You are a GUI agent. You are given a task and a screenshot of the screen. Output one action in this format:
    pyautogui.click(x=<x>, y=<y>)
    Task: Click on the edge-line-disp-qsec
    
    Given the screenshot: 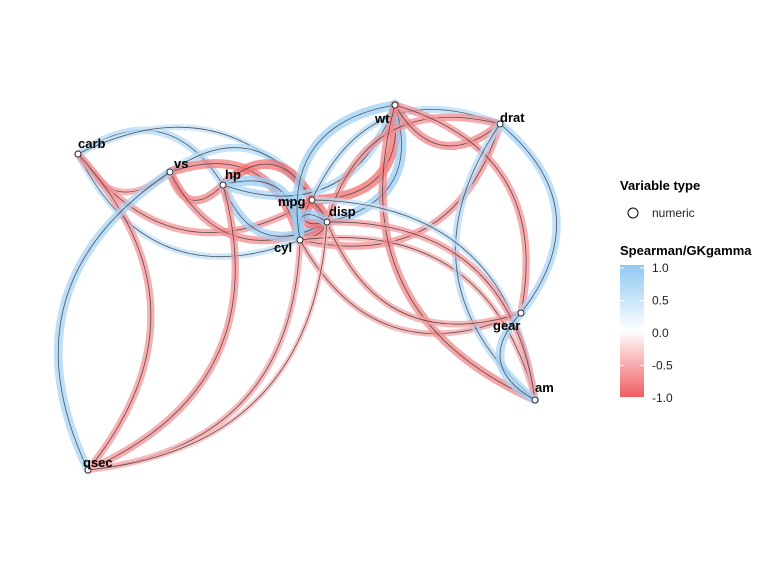 What is the action you would take?
    pyautogui.click(x=207, y=346)
    